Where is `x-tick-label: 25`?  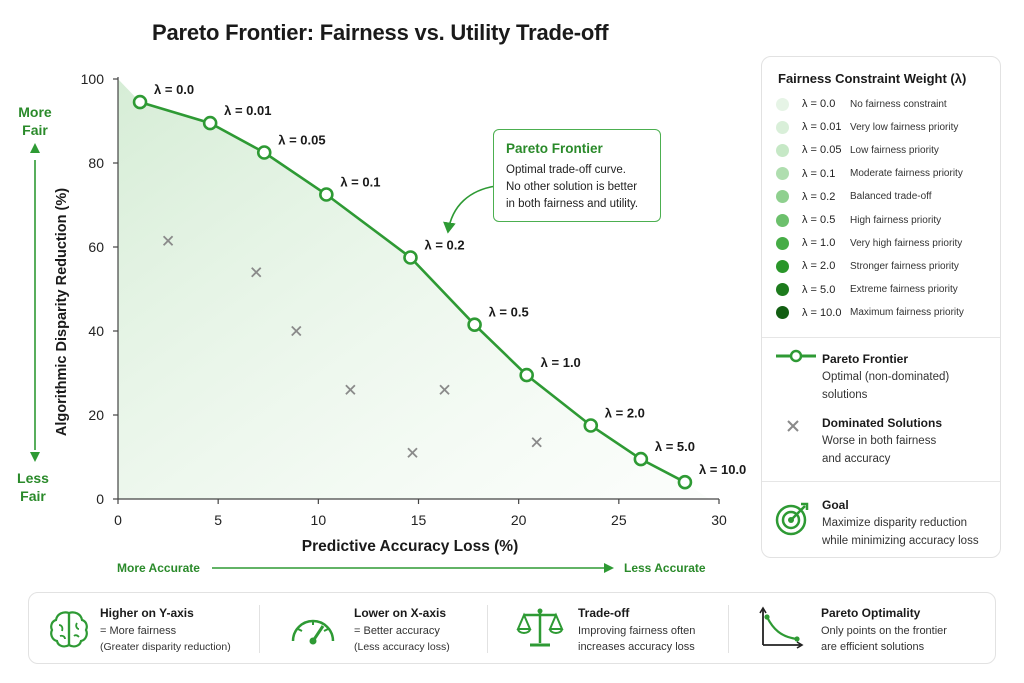 x-tick-label: 25 is located at coordinates (619, 520).